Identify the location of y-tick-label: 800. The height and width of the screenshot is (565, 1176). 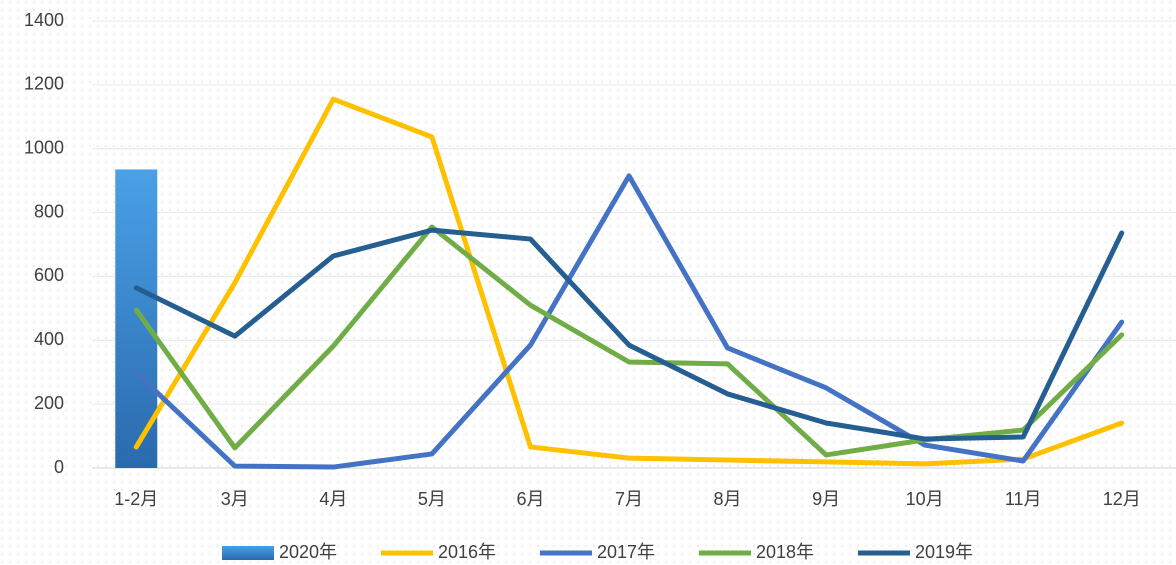
(49, 211).